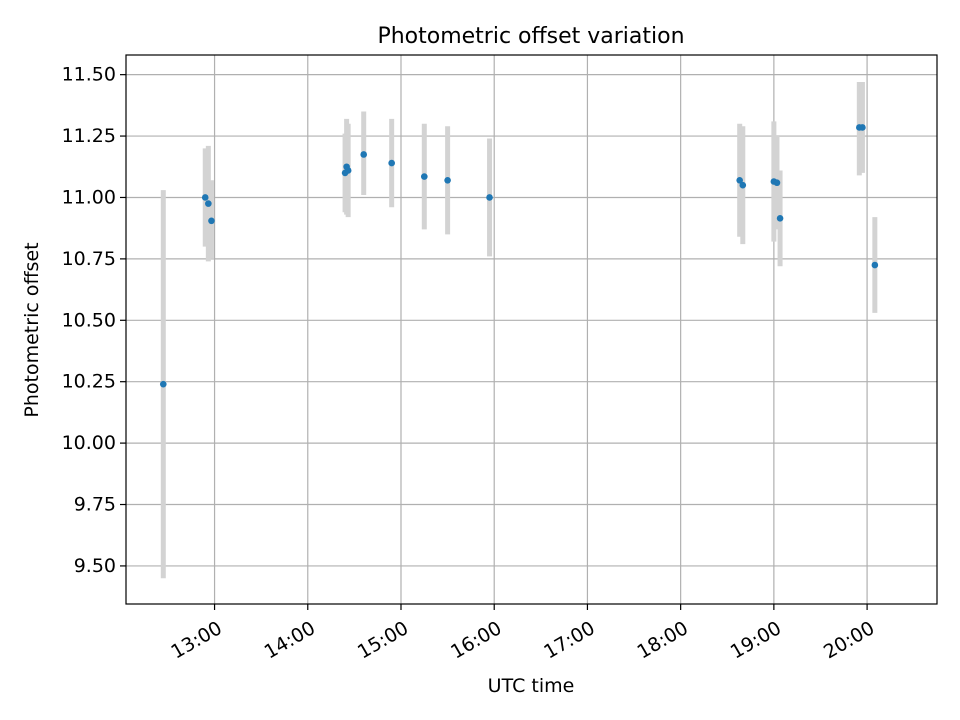  I want to click on y-tick-label: 10.75, so click(89, 259).